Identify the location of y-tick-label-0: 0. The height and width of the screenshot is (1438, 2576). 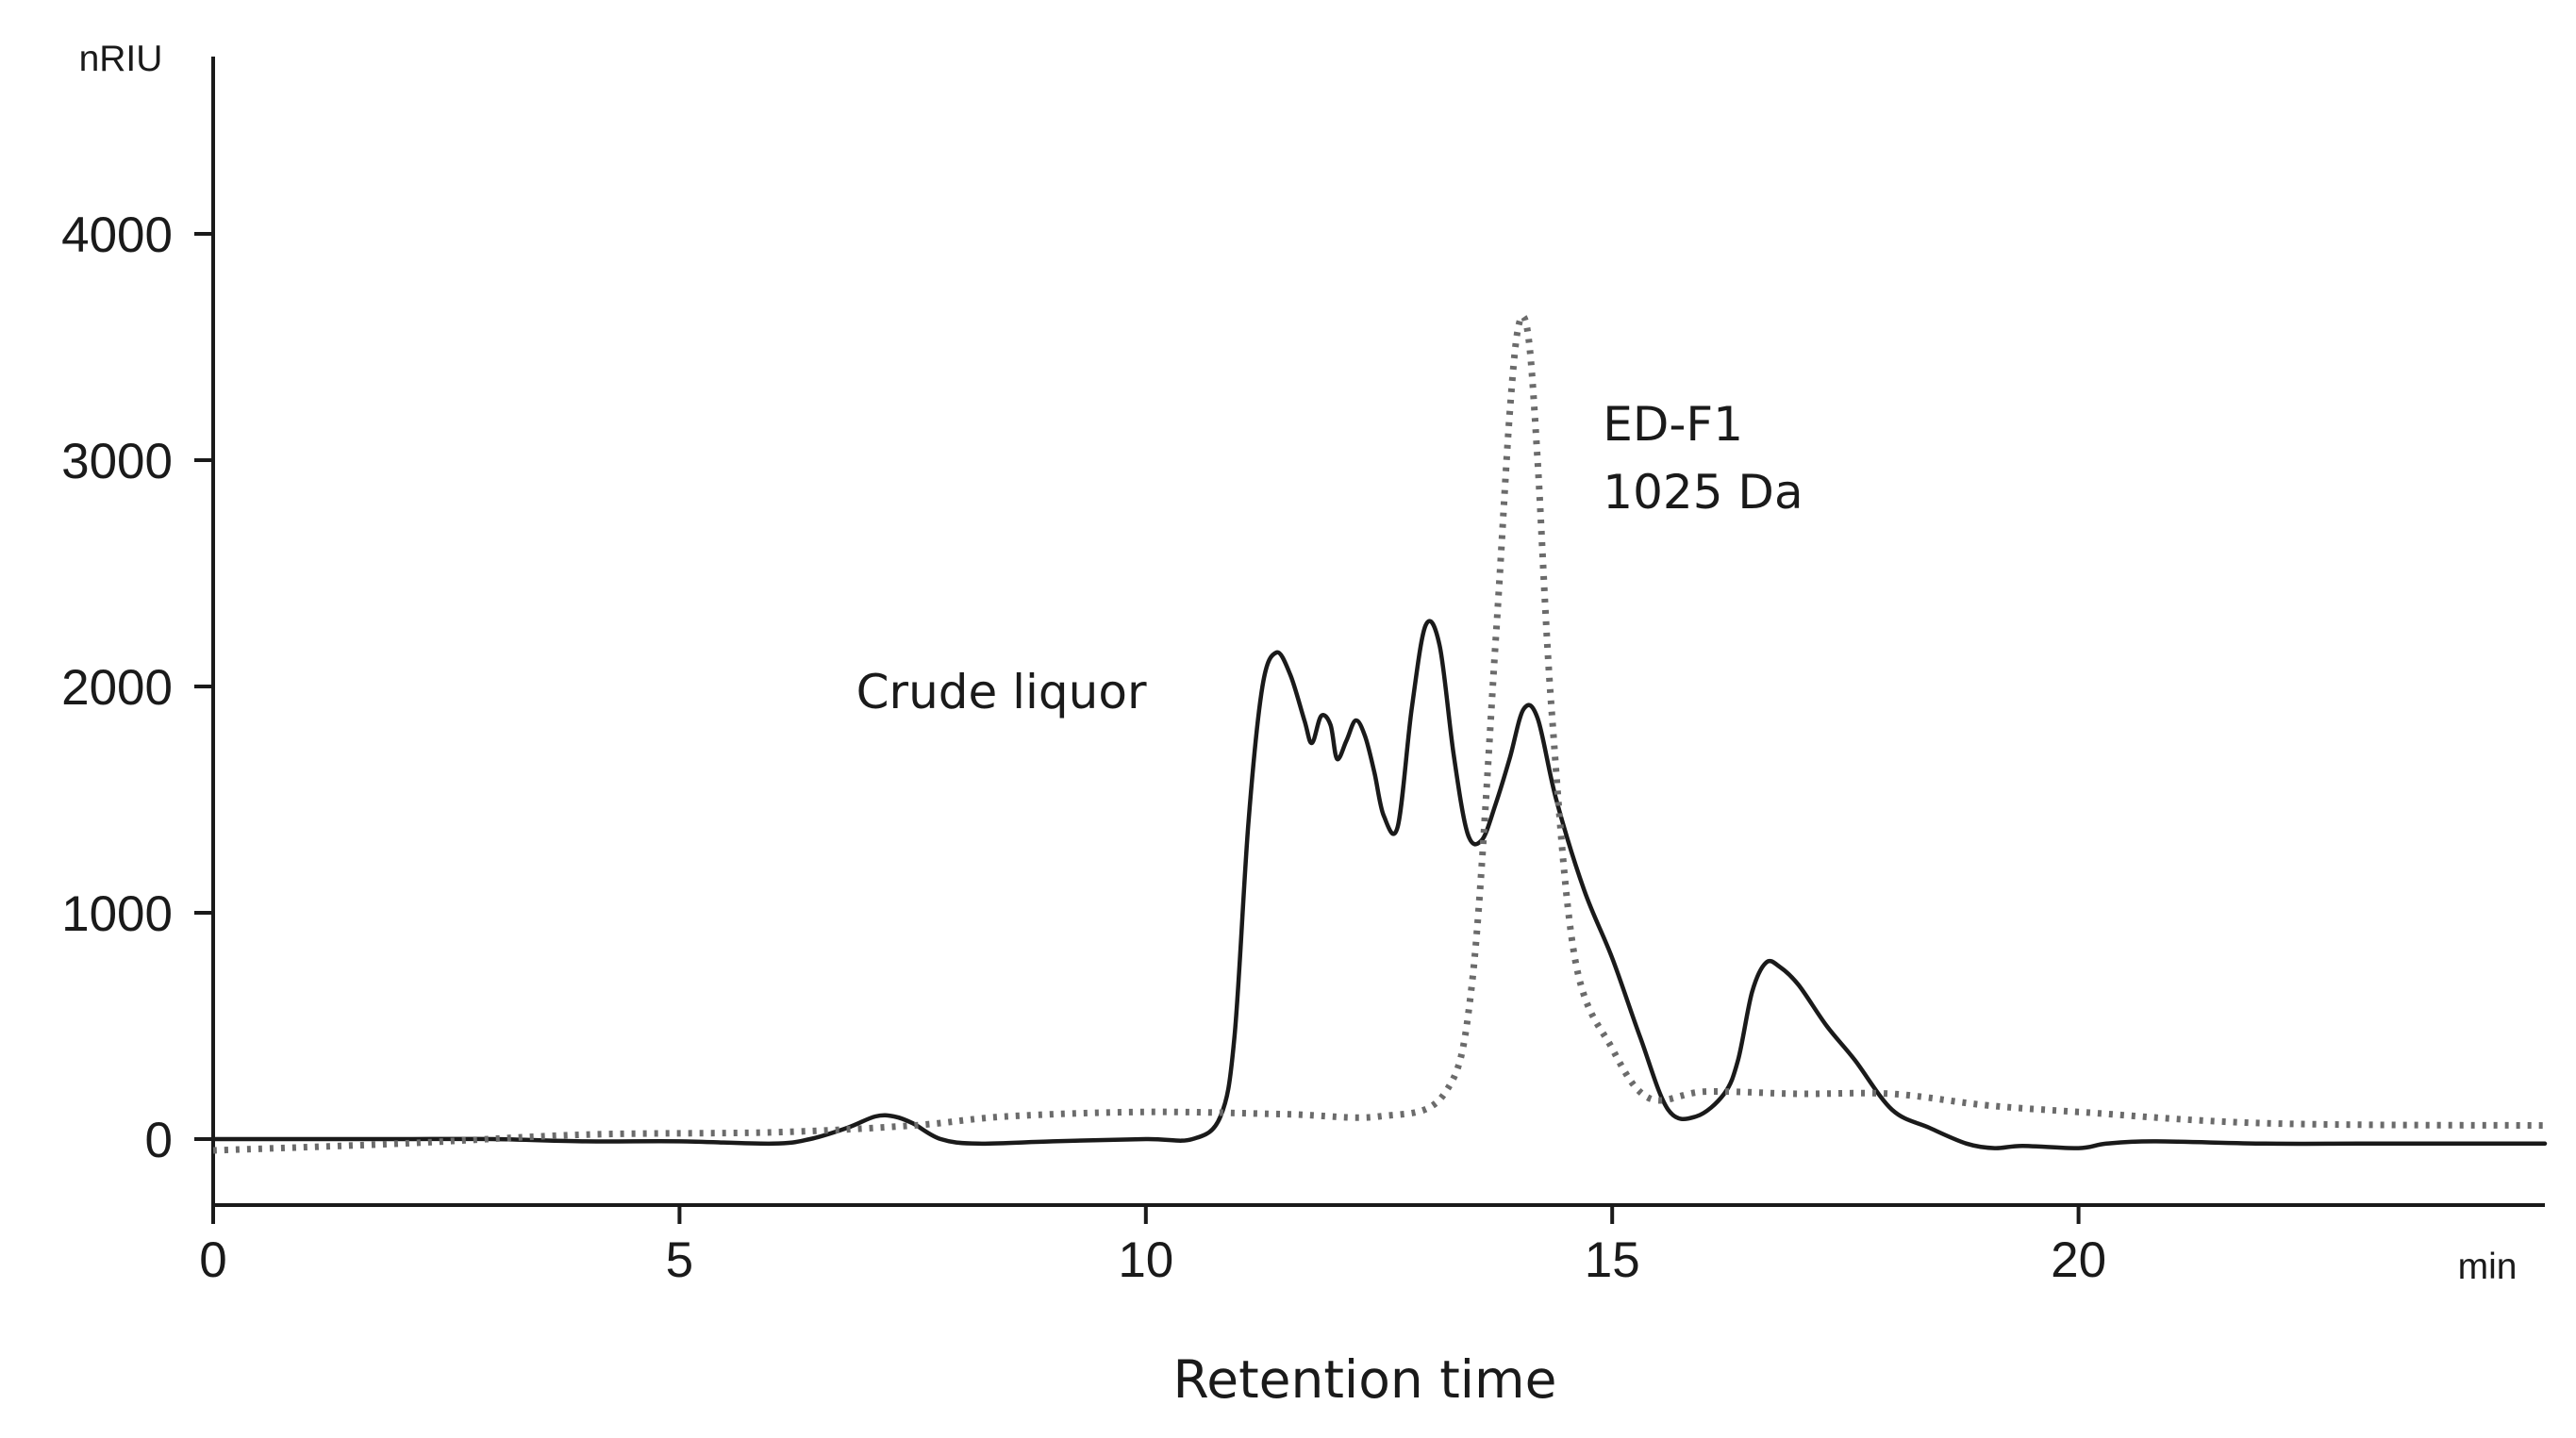
(159, 1140).